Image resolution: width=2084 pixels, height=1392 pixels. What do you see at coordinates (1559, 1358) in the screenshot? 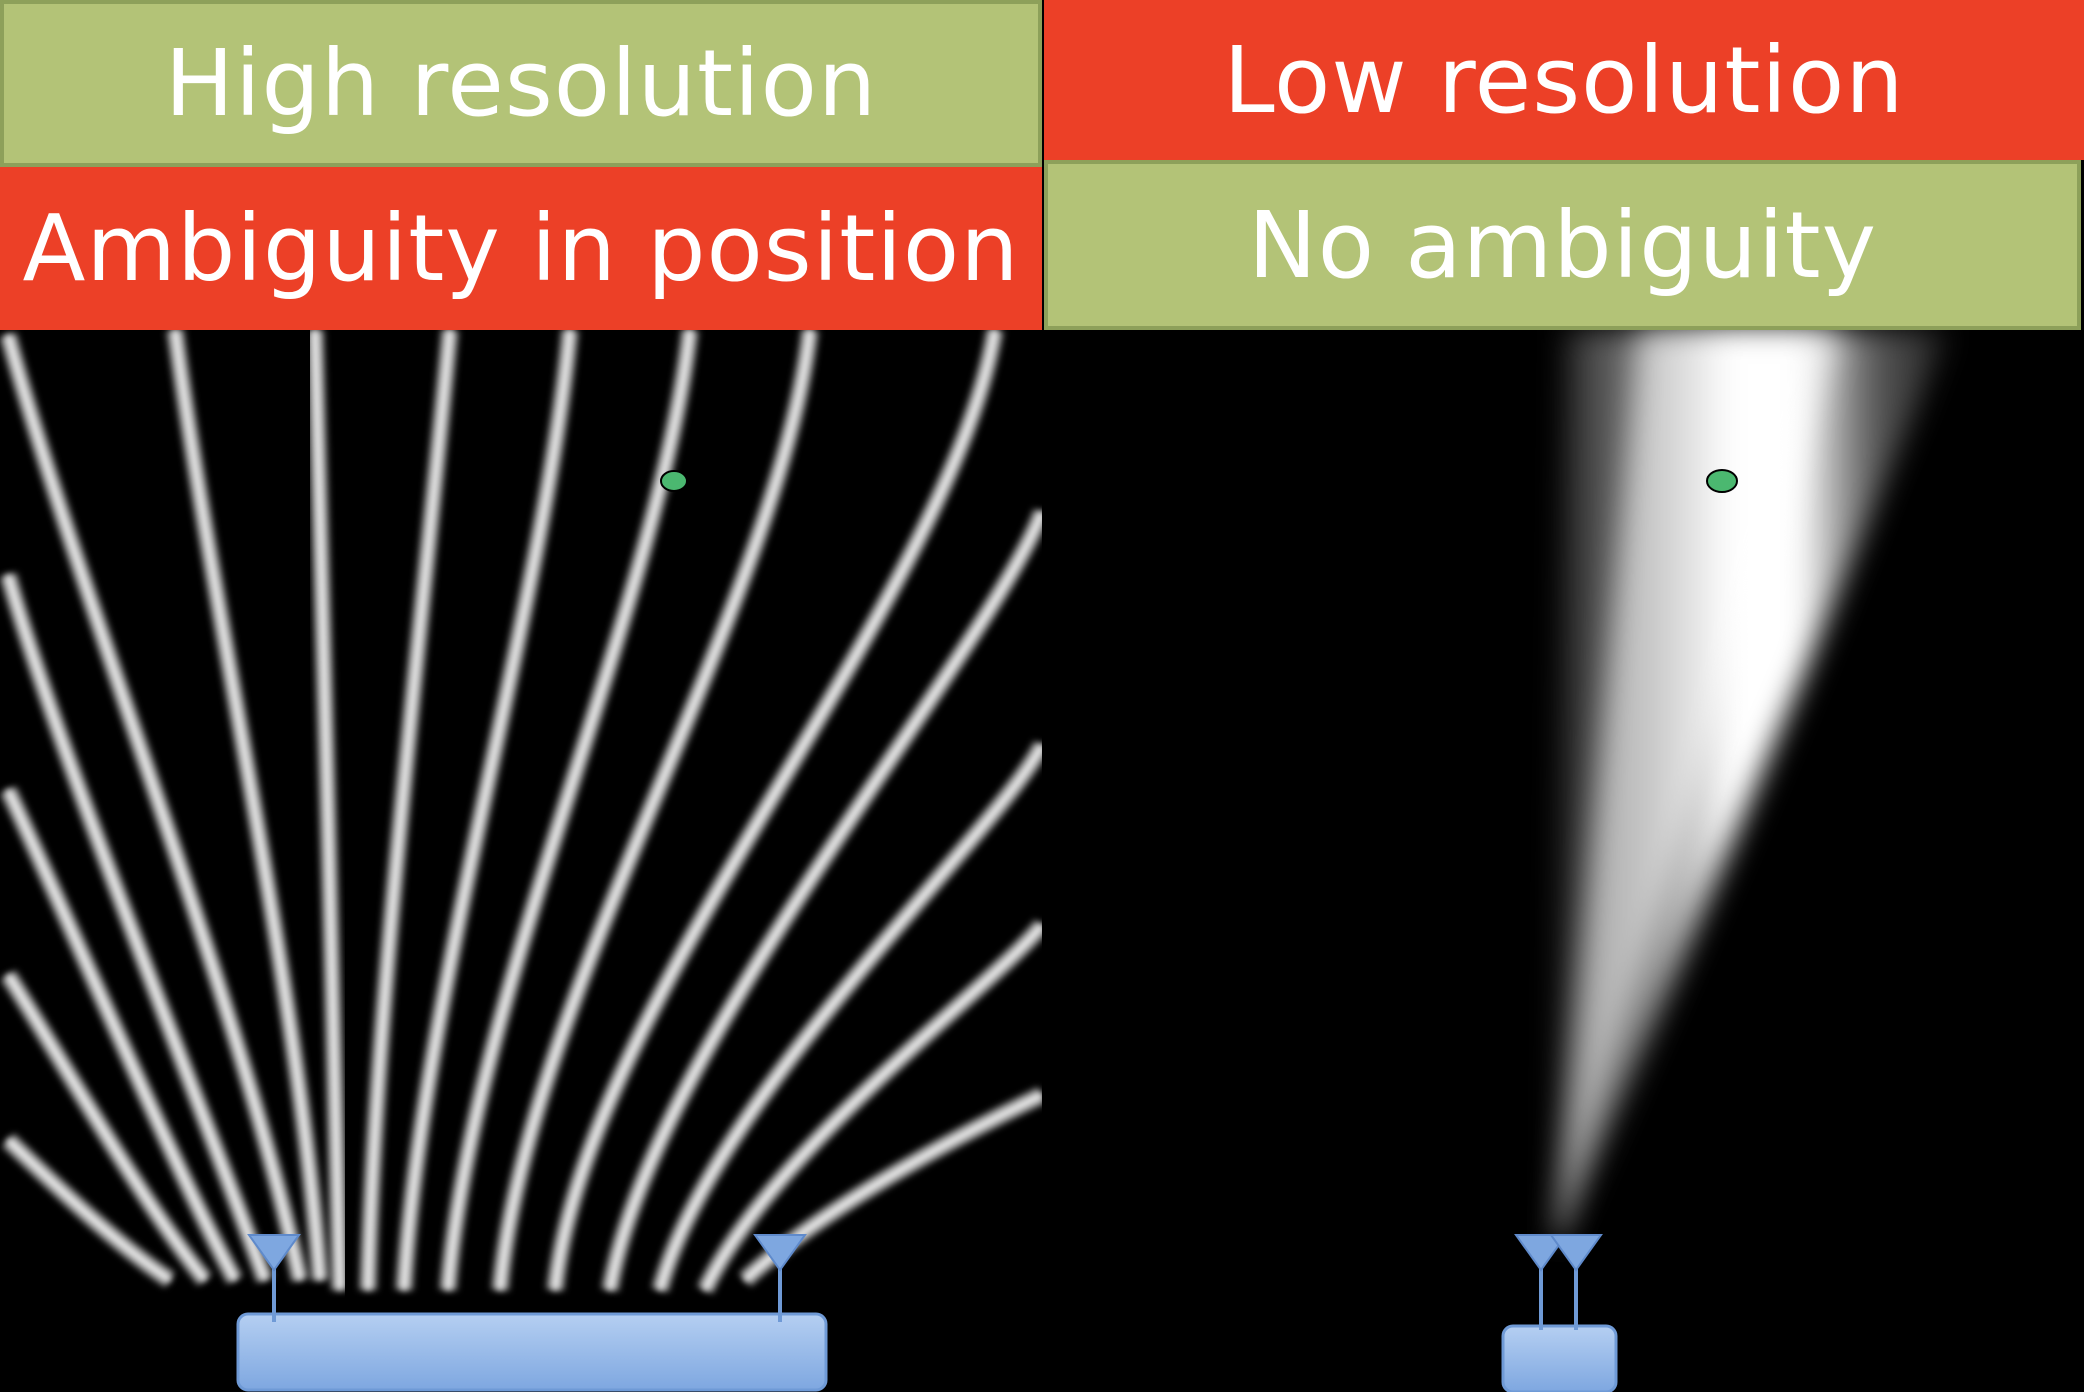
I see `right-array-device-icon` at bounding box center [1559, 1358].